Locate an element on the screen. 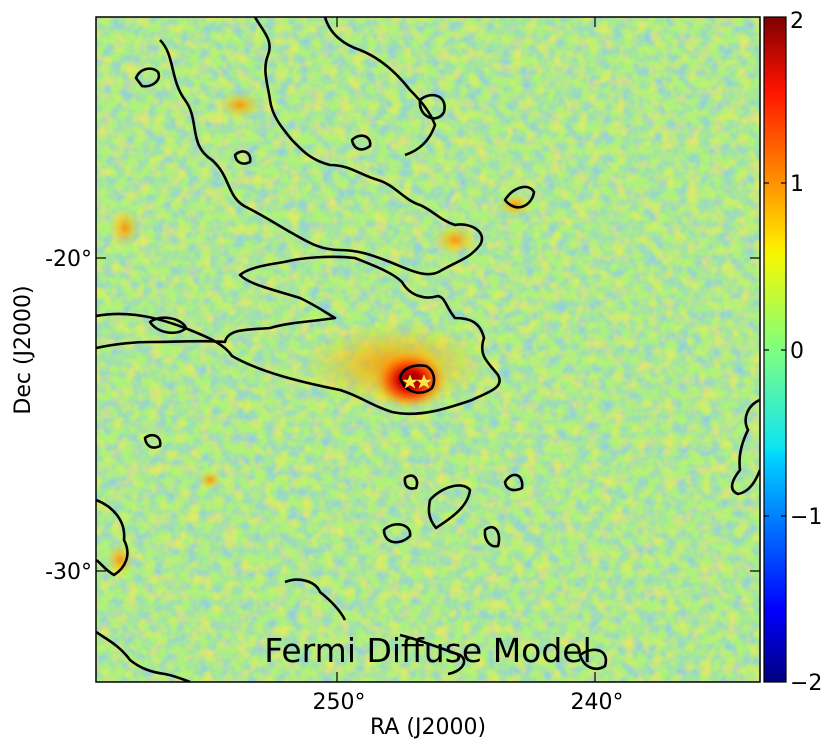  x-tick-label: 240° is located at coordinates (597, 702).